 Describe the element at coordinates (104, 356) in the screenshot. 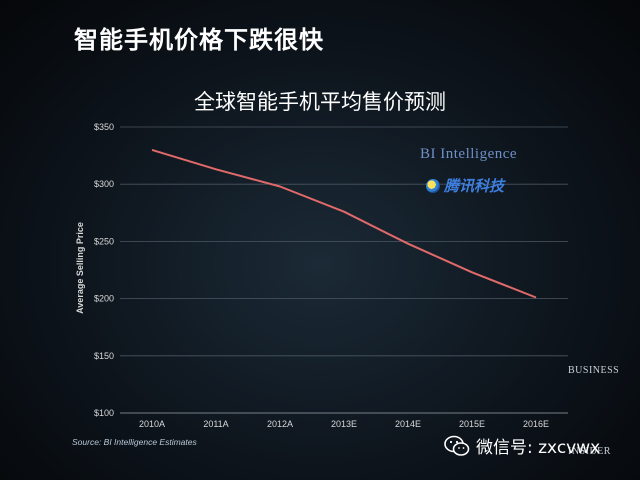

I see `y-tick-label: $150` at that location.